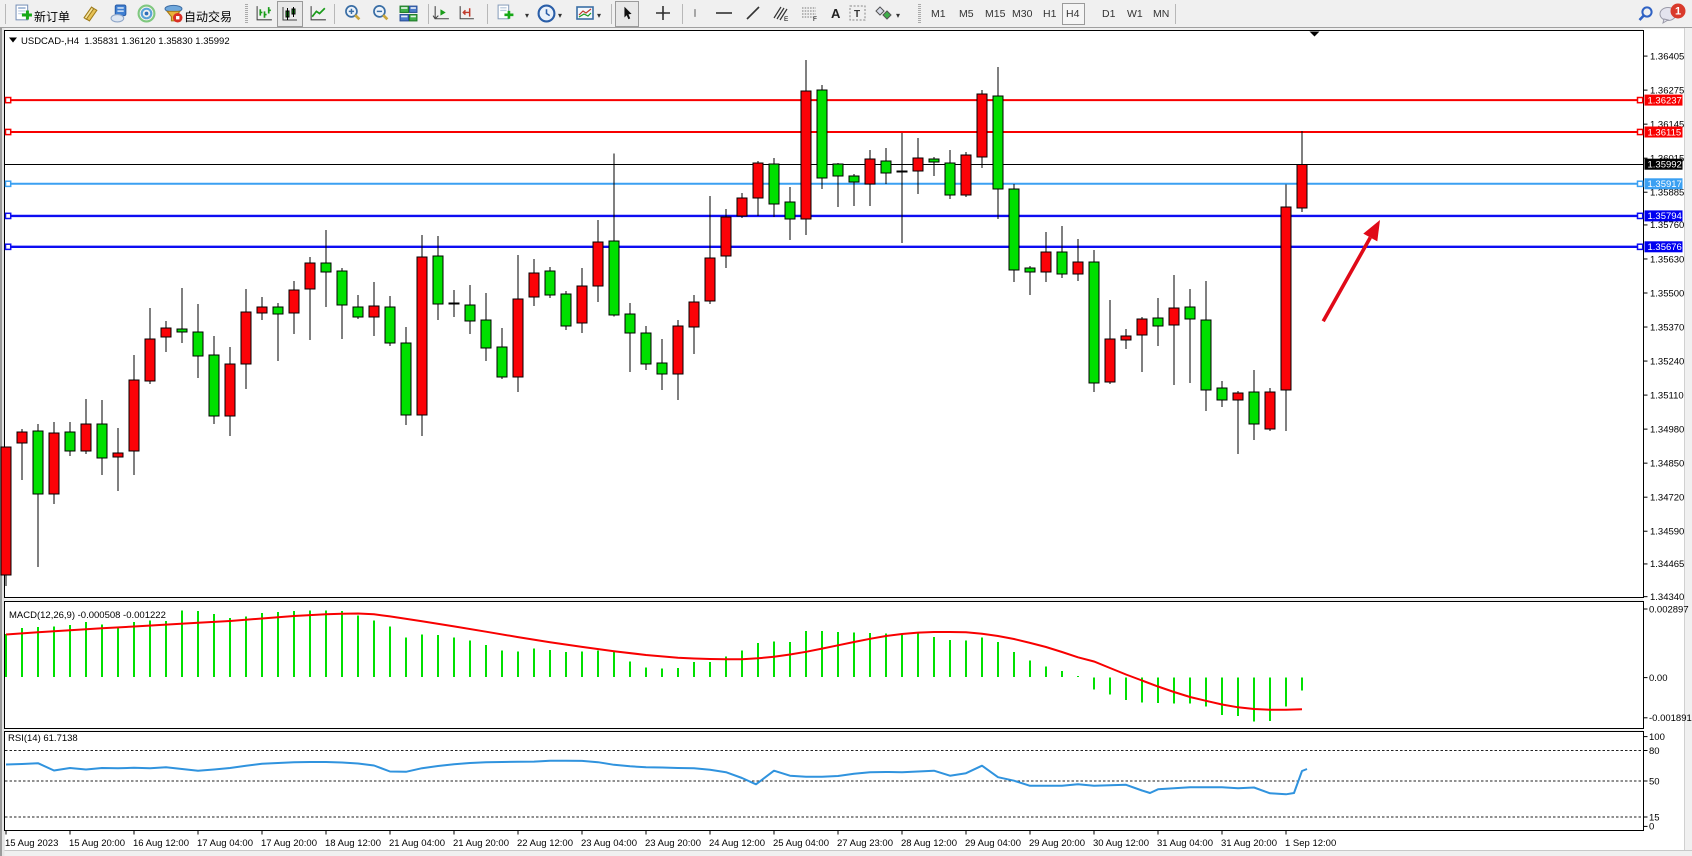 This screenshot has height=856, width=1692. I want to click on svg-text: 22 Aug 12:00, so click(545, 843).